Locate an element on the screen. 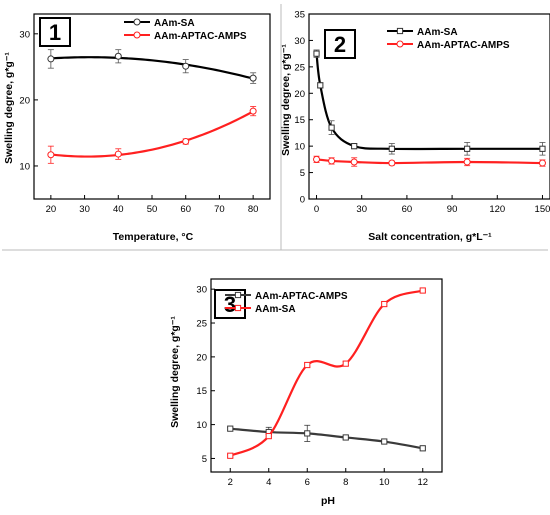 This screenshot has height=515, width=550. x-tick-label: 150 is located at coordinates (542, 209).